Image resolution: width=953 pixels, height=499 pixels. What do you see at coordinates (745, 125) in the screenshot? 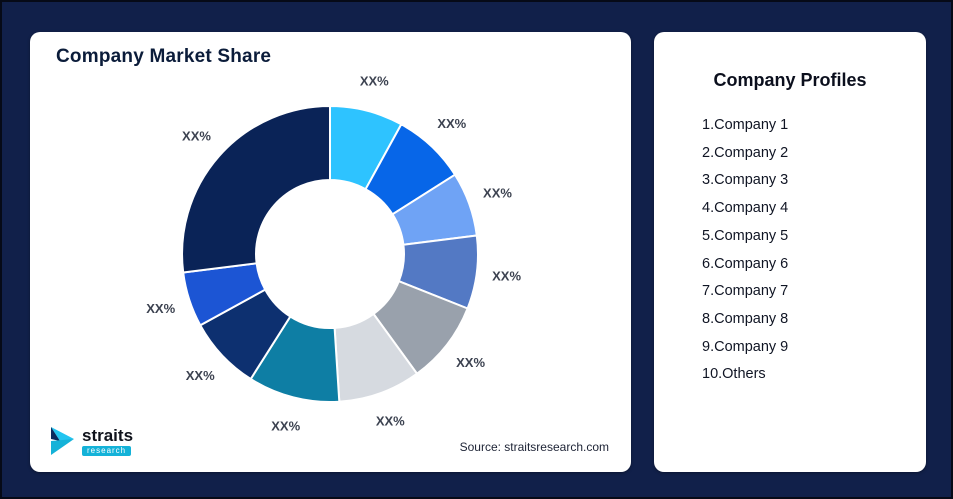
I see `company-profile-item: 1.Company 1` at bounding box center [745, 125].